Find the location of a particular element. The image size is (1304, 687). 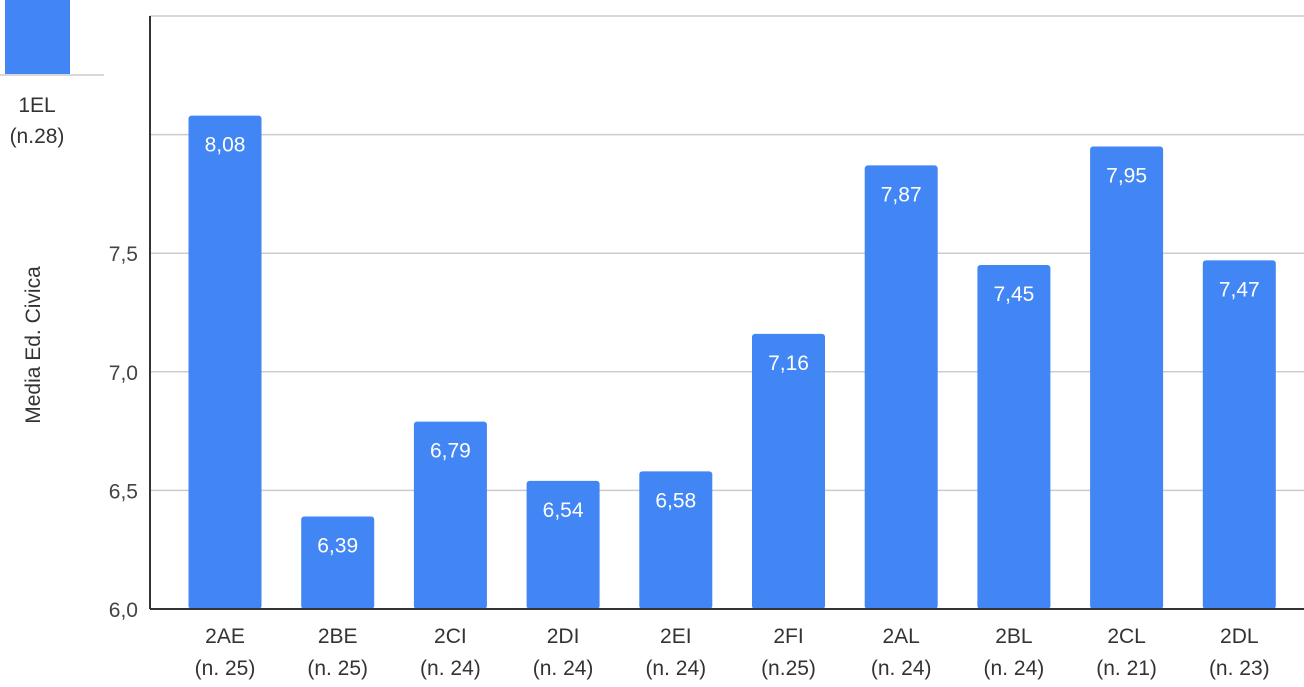

data-label: 6,39 is located at coordinates (337, 545).